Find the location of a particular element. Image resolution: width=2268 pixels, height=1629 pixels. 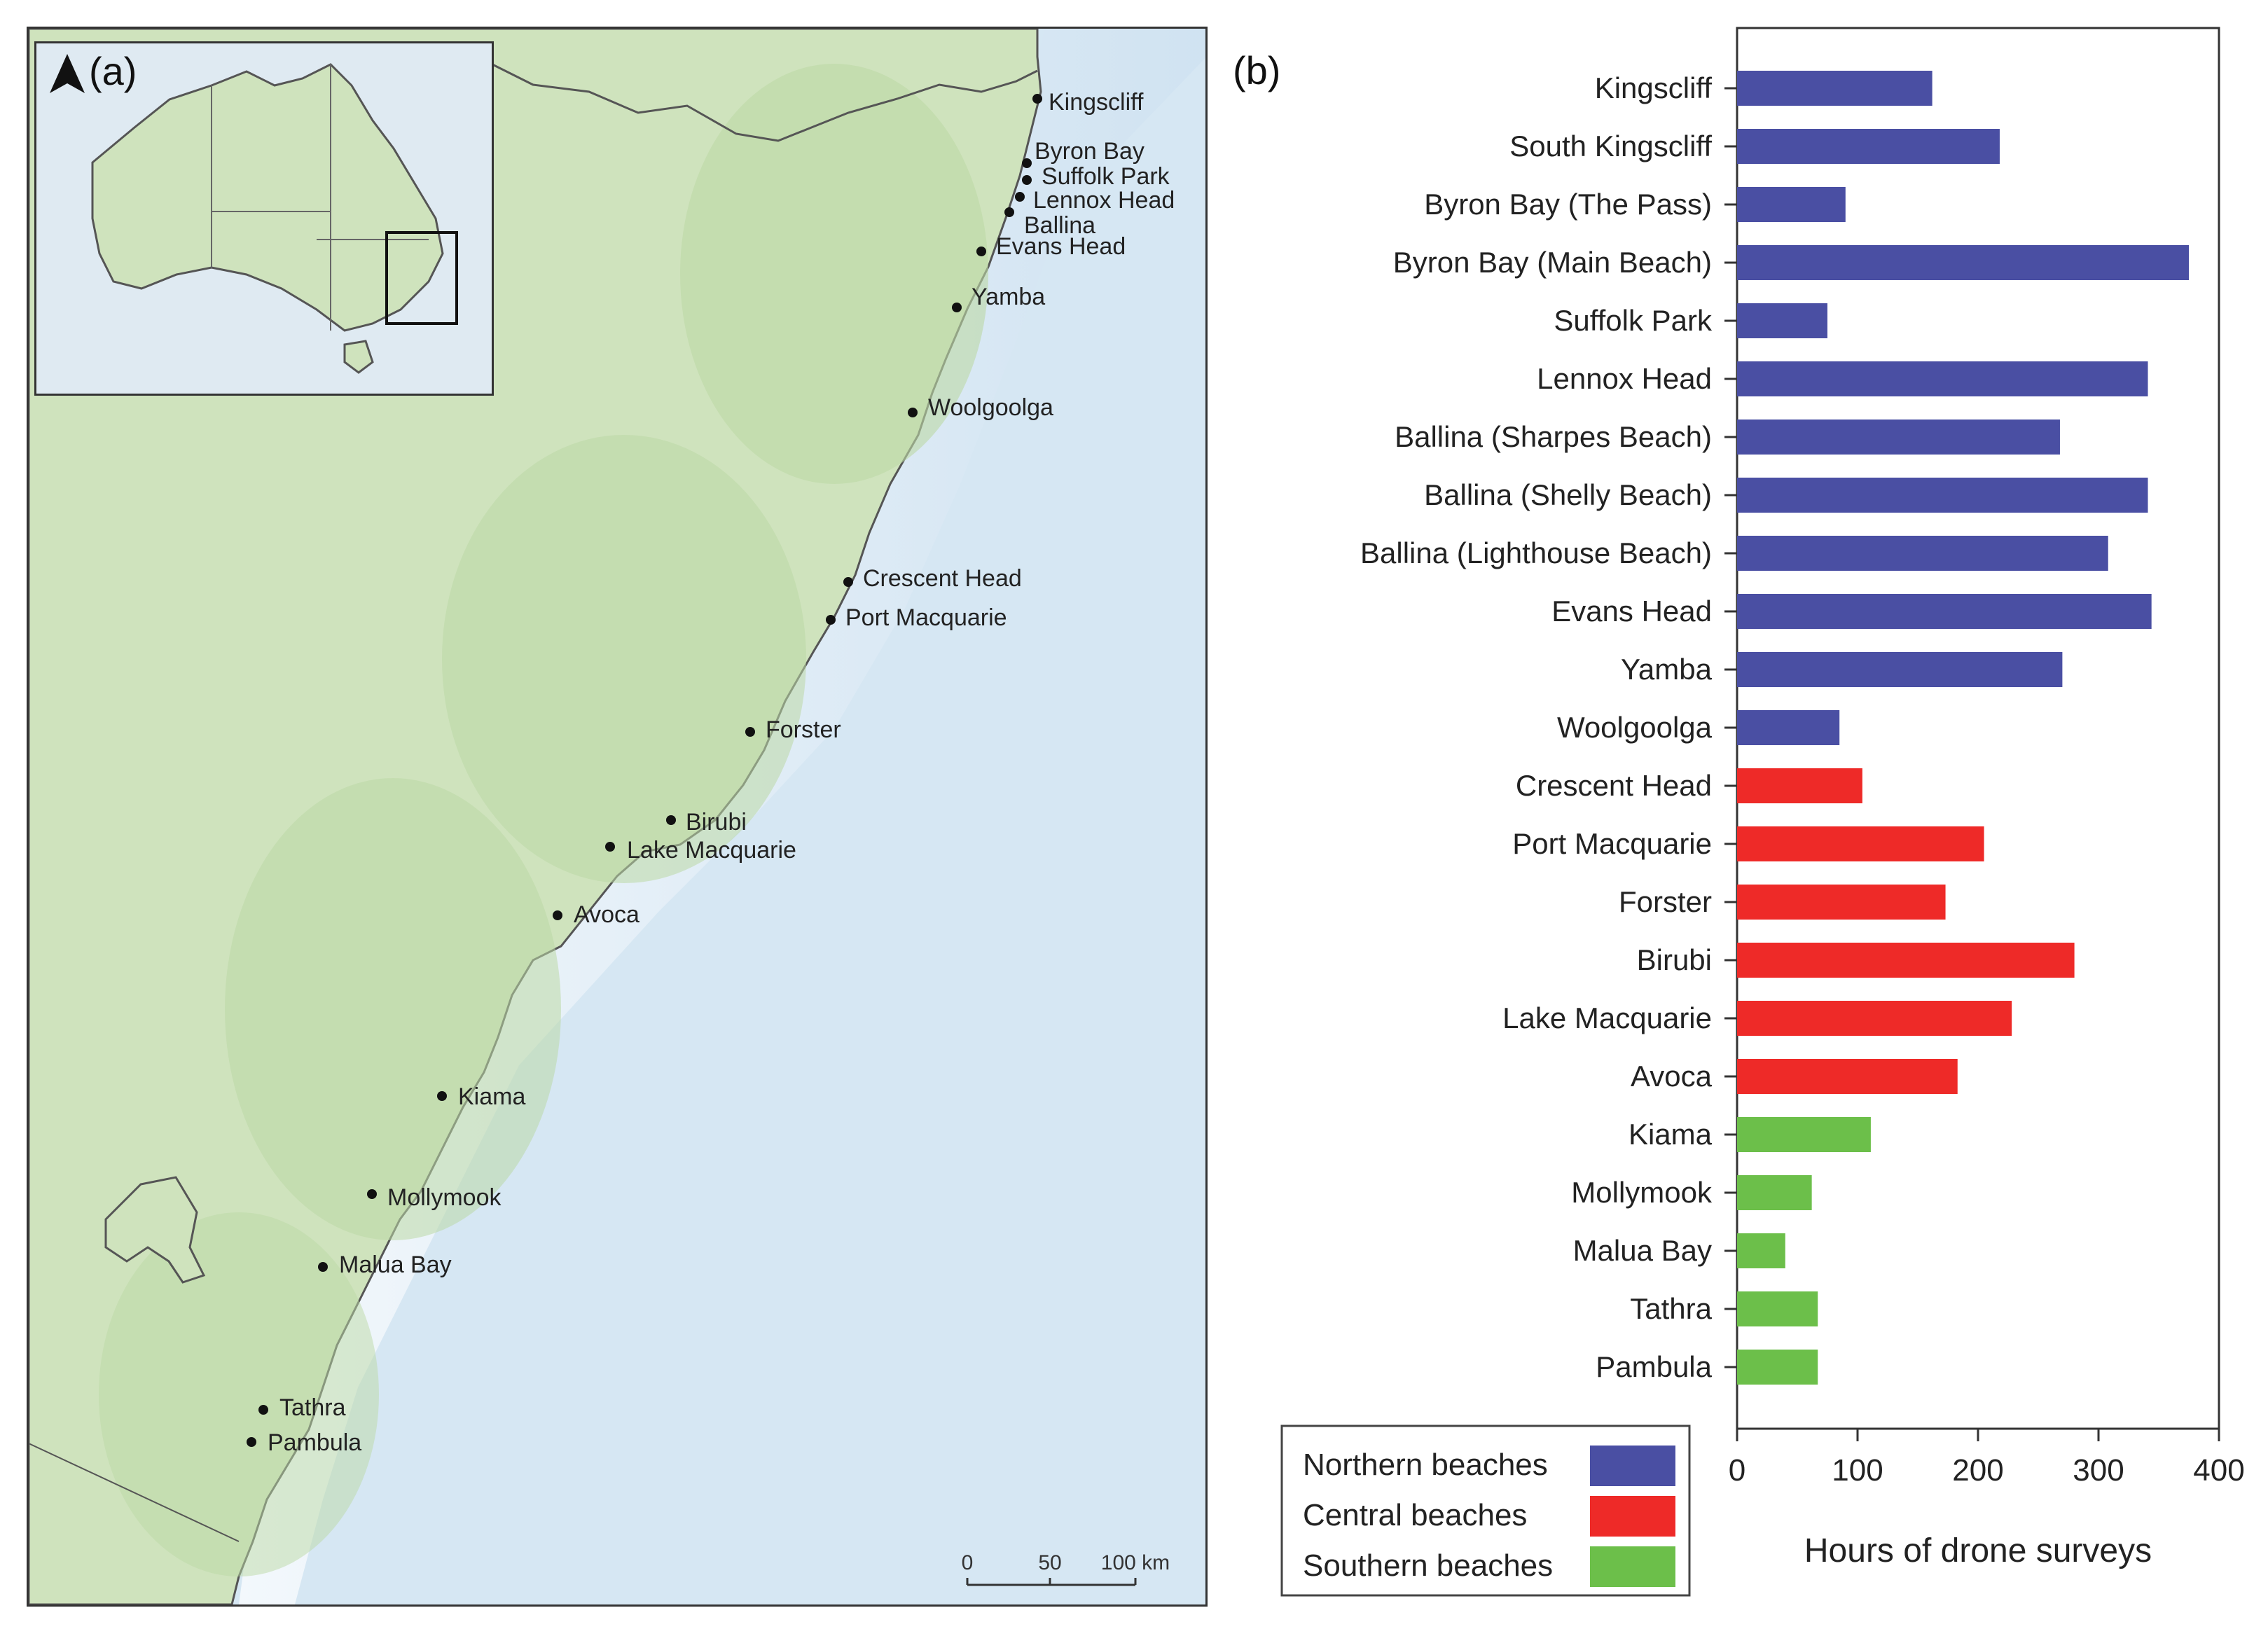

map-place-label: Avoca is located at coordinates (606, 914).